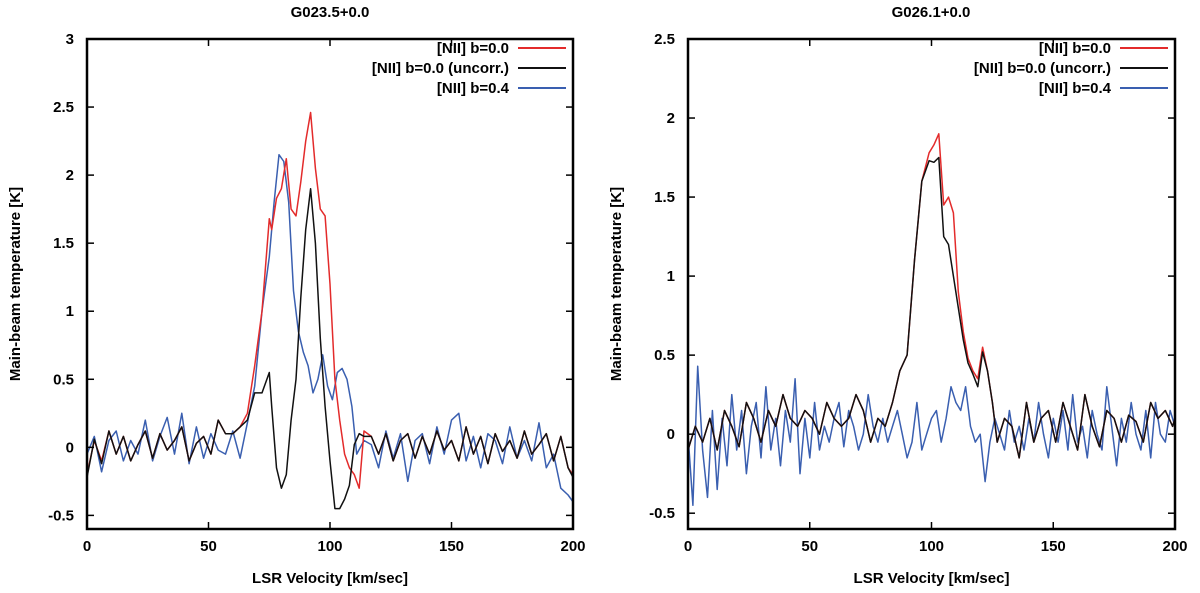 The height and width of the screenshot is (593, 1200). What do you see at coordinates (931, 12) in the screenshot?
I see `chart-title: G026.1+0.0` at bounding box center [931, 12].